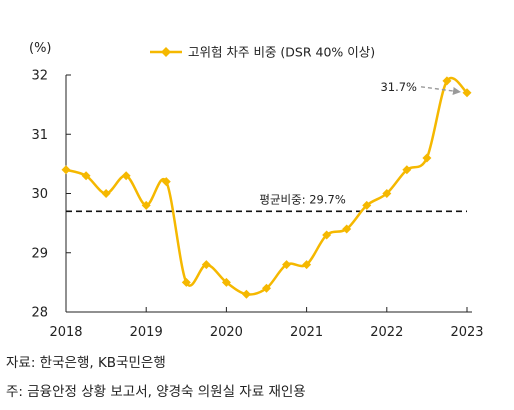 The height and width of the screenshot is (410, 514). What do you see at coordinates (156, 392) in the screenshot?
I see `footnote: 주: 금융안정 상황 보고서, 양경숙 의원실 자료 재인용` at bounding box center [156, 392].